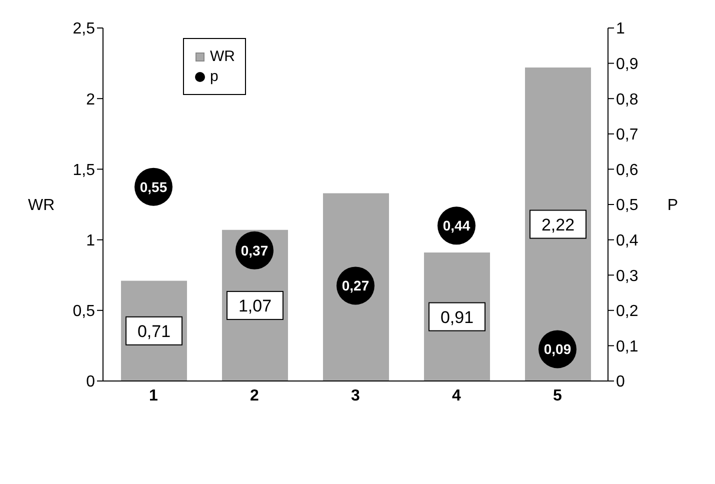  I want to click on y2-tick-label: 0,2, so click(627, 311).